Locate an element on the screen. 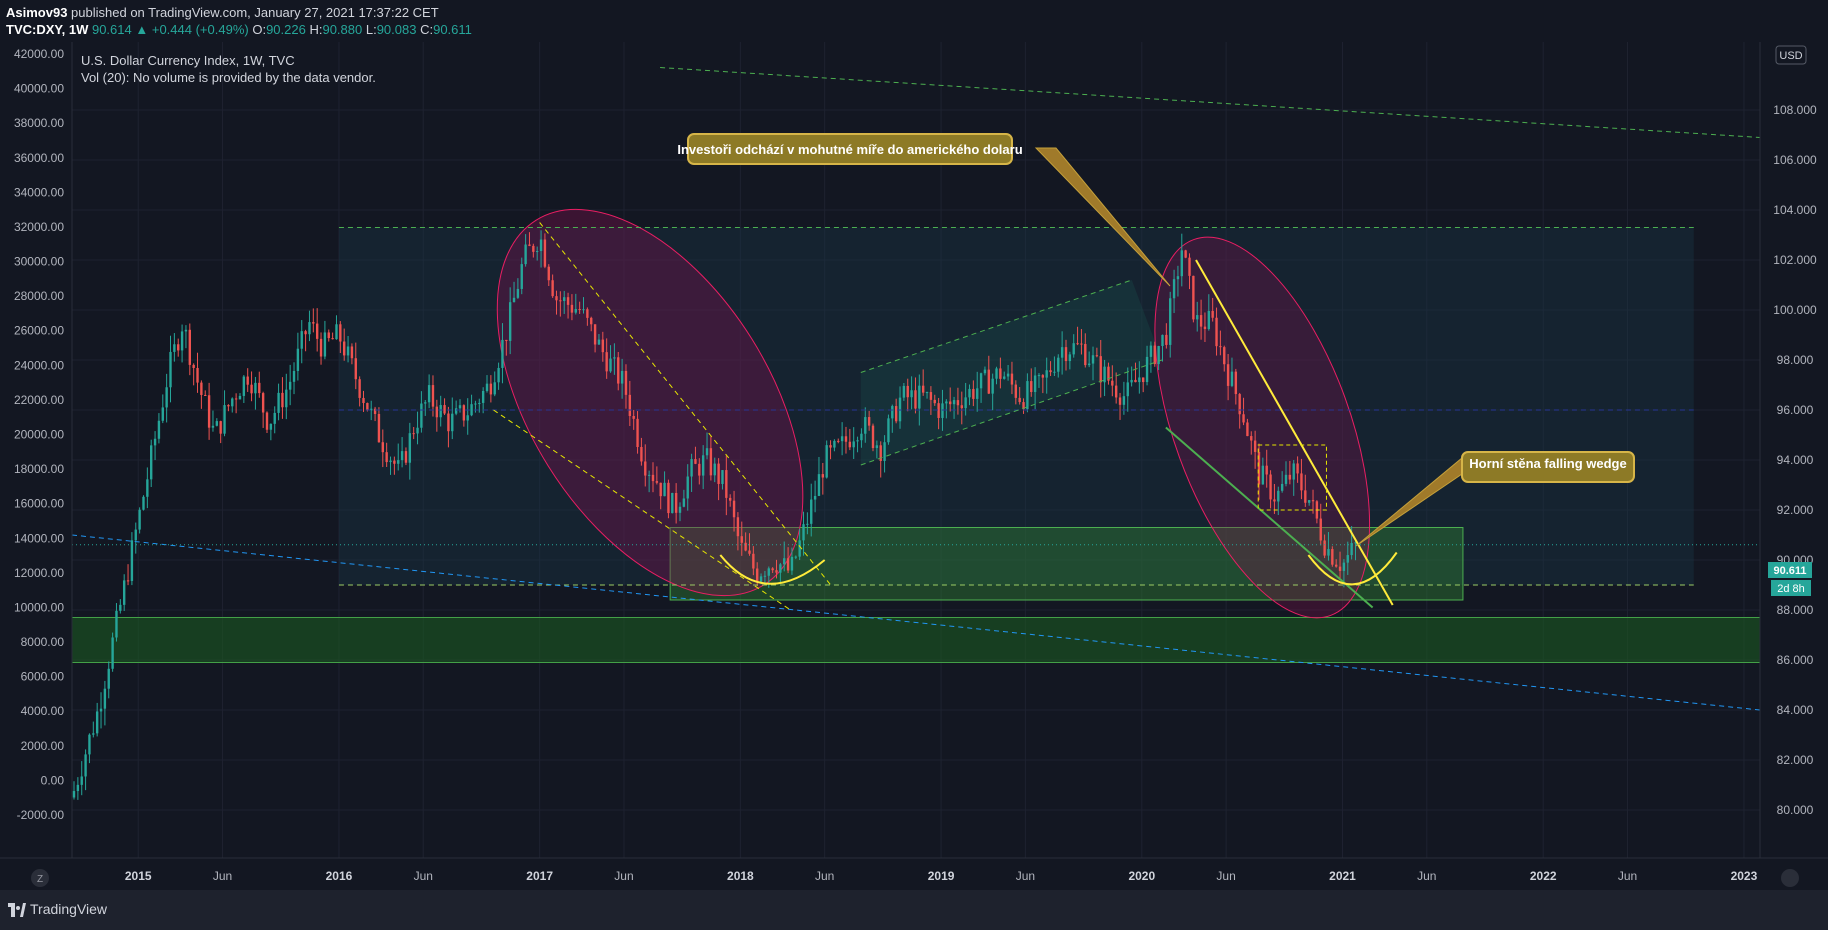 The height and width of the screenshot is (930, 1828). left-axis-tick-label: 14000.00 is located at coordinates (39, 538).